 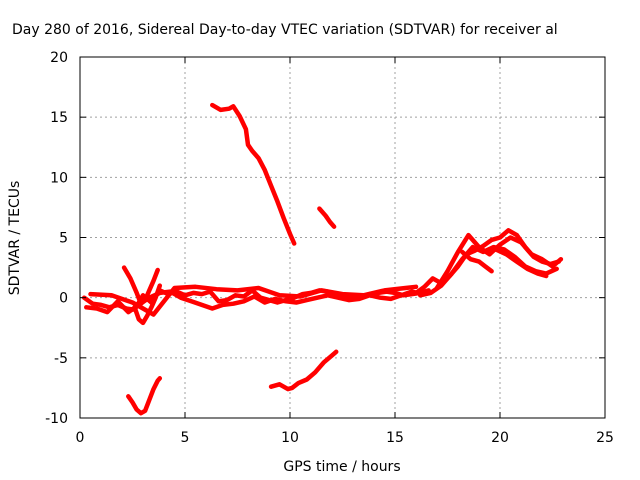 I want to click on y-tick-label: 20, so click(x=59, y=58).